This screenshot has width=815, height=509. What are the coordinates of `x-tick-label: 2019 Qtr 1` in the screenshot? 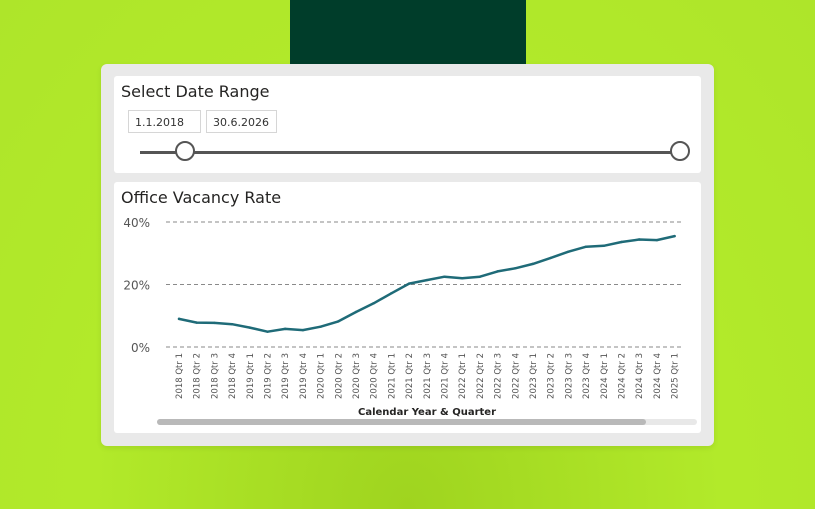 It's located at (251, 376).